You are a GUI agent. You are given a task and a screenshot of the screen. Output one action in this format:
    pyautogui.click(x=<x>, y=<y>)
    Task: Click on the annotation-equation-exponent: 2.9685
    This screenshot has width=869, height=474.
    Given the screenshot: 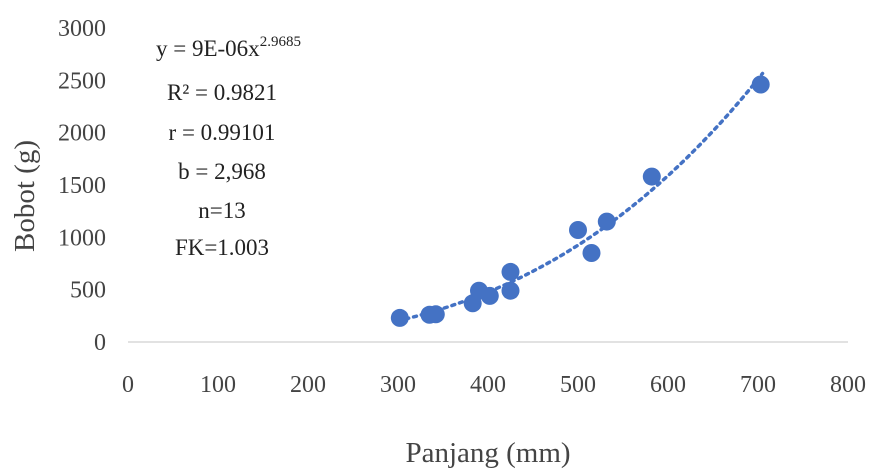 What is the action you would take?
    pyautogui.click(x=280, y=42)
    